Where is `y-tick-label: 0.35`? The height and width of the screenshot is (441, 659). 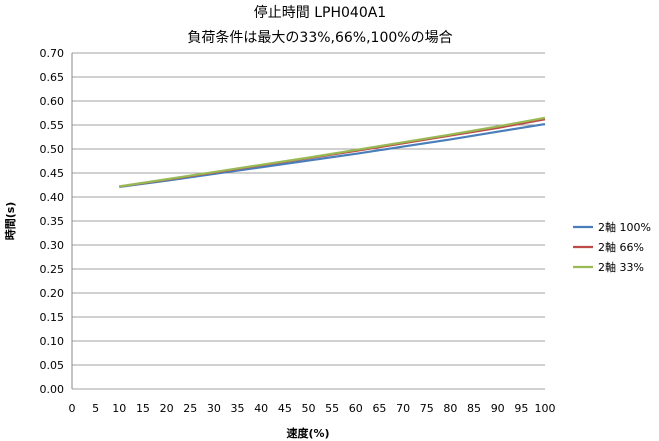
y-tick-label: 0.35 is located at coordinates (52, 221).